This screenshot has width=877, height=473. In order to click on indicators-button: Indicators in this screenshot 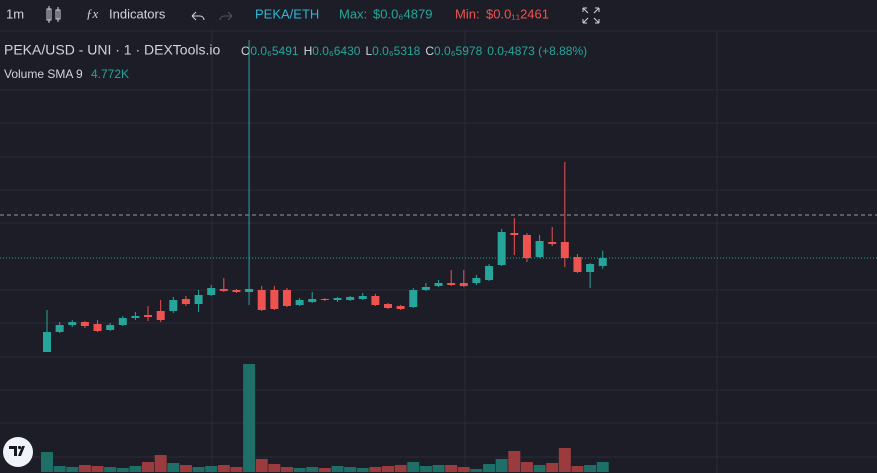, I will do `click(137, 13)`.